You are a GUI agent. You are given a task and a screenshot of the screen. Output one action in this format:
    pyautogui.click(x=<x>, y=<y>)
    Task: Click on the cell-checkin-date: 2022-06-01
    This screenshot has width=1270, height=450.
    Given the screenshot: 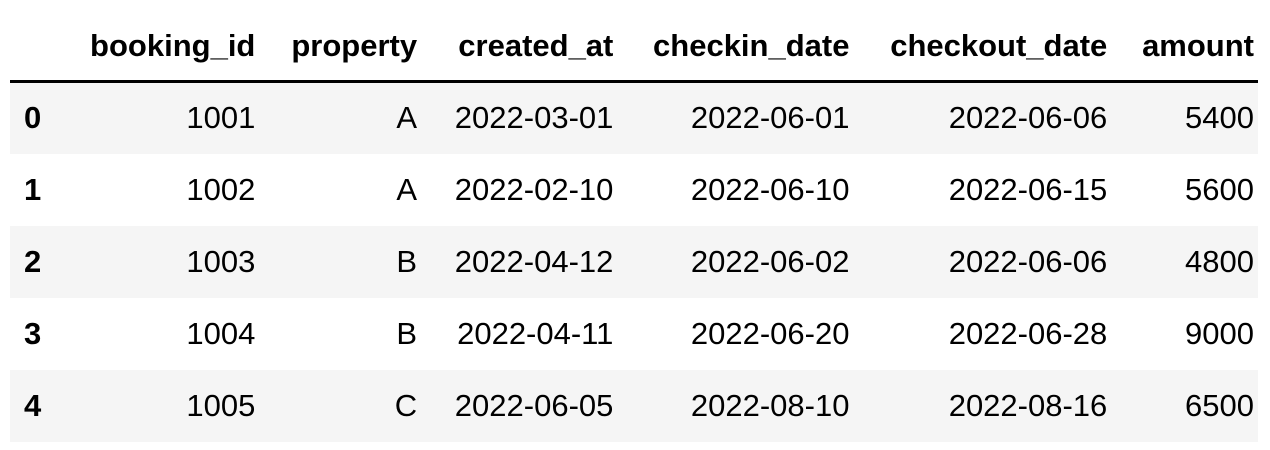 What is the action you would take?
    pyautogui.click(x=770, y=118)
    